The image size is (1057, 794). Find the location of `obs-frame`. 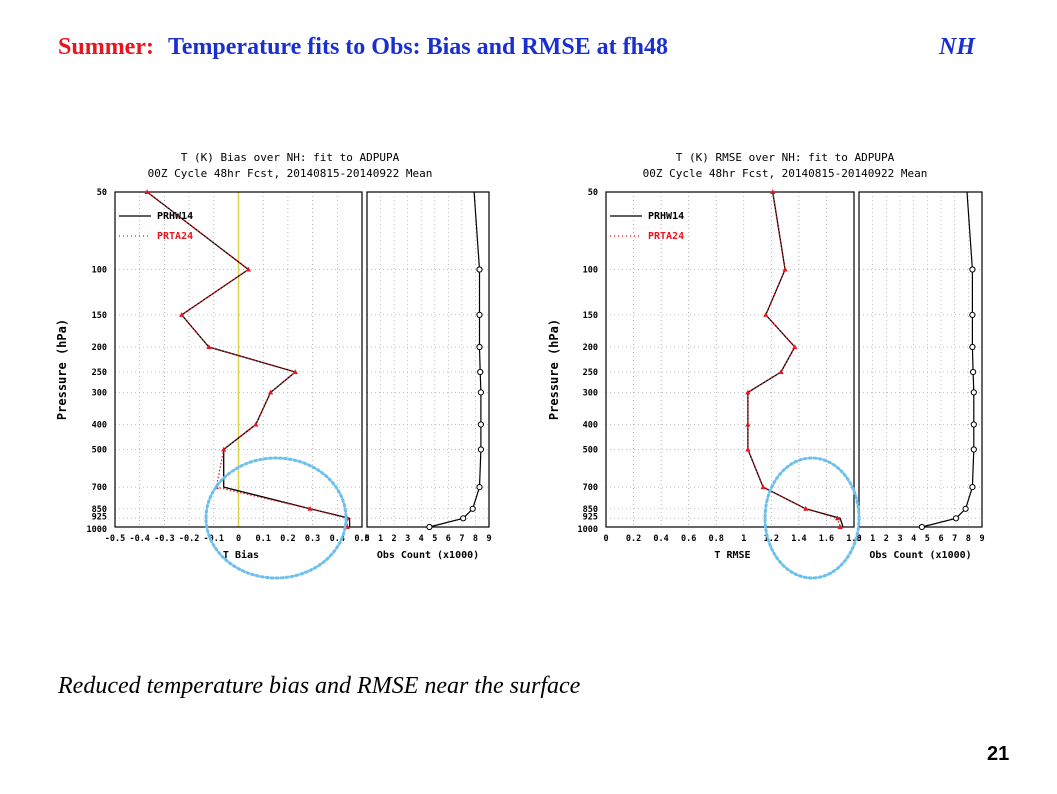

obs-frame is located at coordinates (428, 359).